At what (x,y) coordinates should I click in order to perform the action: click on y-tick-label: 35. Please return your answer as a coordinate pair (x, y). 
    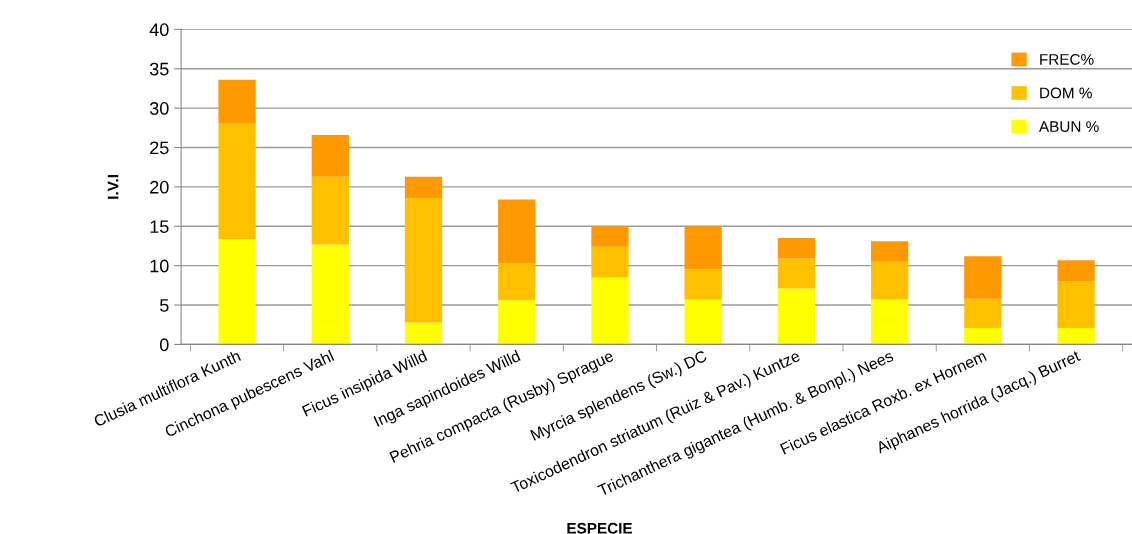
    Looking at the image, I should click on (159, 69).